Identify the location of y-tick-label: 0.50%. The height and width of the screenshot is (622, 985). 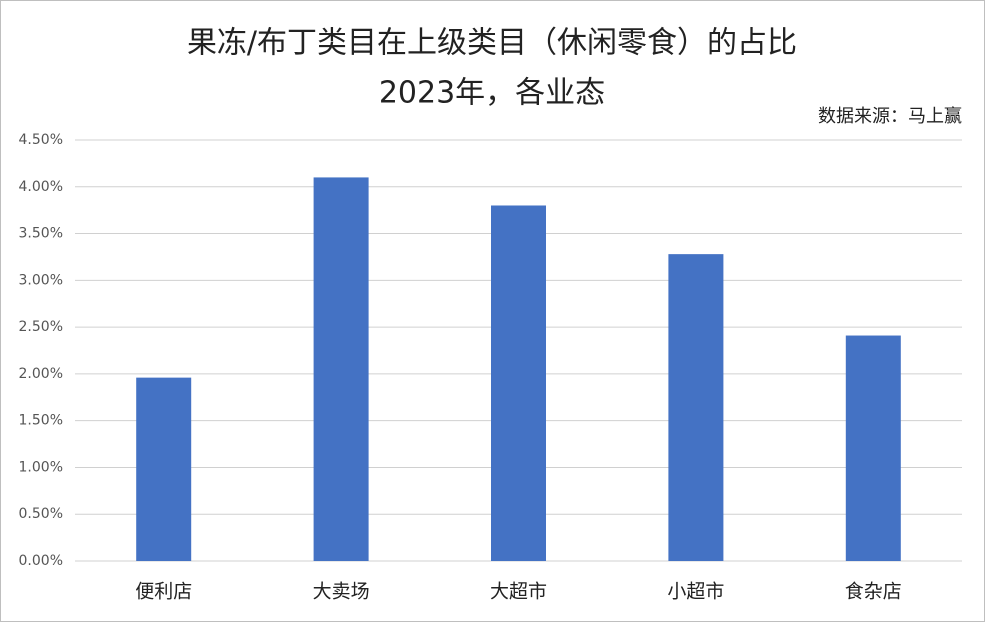
(41, 514).